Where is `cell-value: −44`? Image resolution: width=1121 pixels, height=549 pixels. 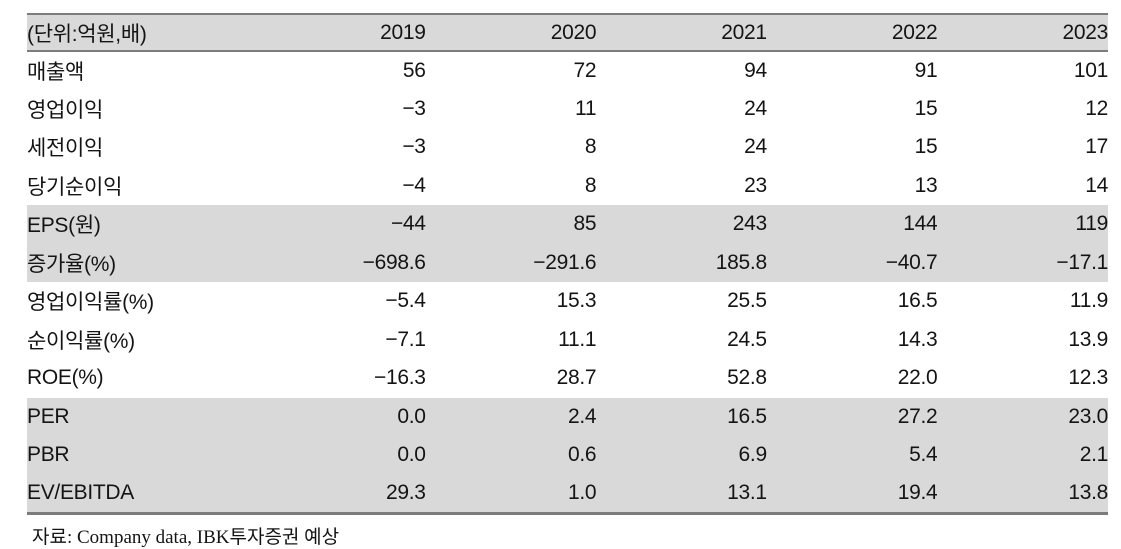
cell-value: −44 is located at coordinates (408, 224).